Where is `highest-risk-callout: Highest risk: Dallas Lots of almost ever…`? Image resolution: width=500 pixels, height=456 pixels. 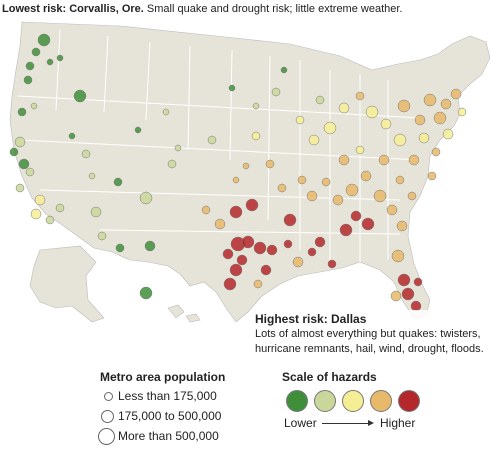 highest-risk-callout: Highest risk: Dallas Lots of almost ever… is located at coordinates (376, 334).